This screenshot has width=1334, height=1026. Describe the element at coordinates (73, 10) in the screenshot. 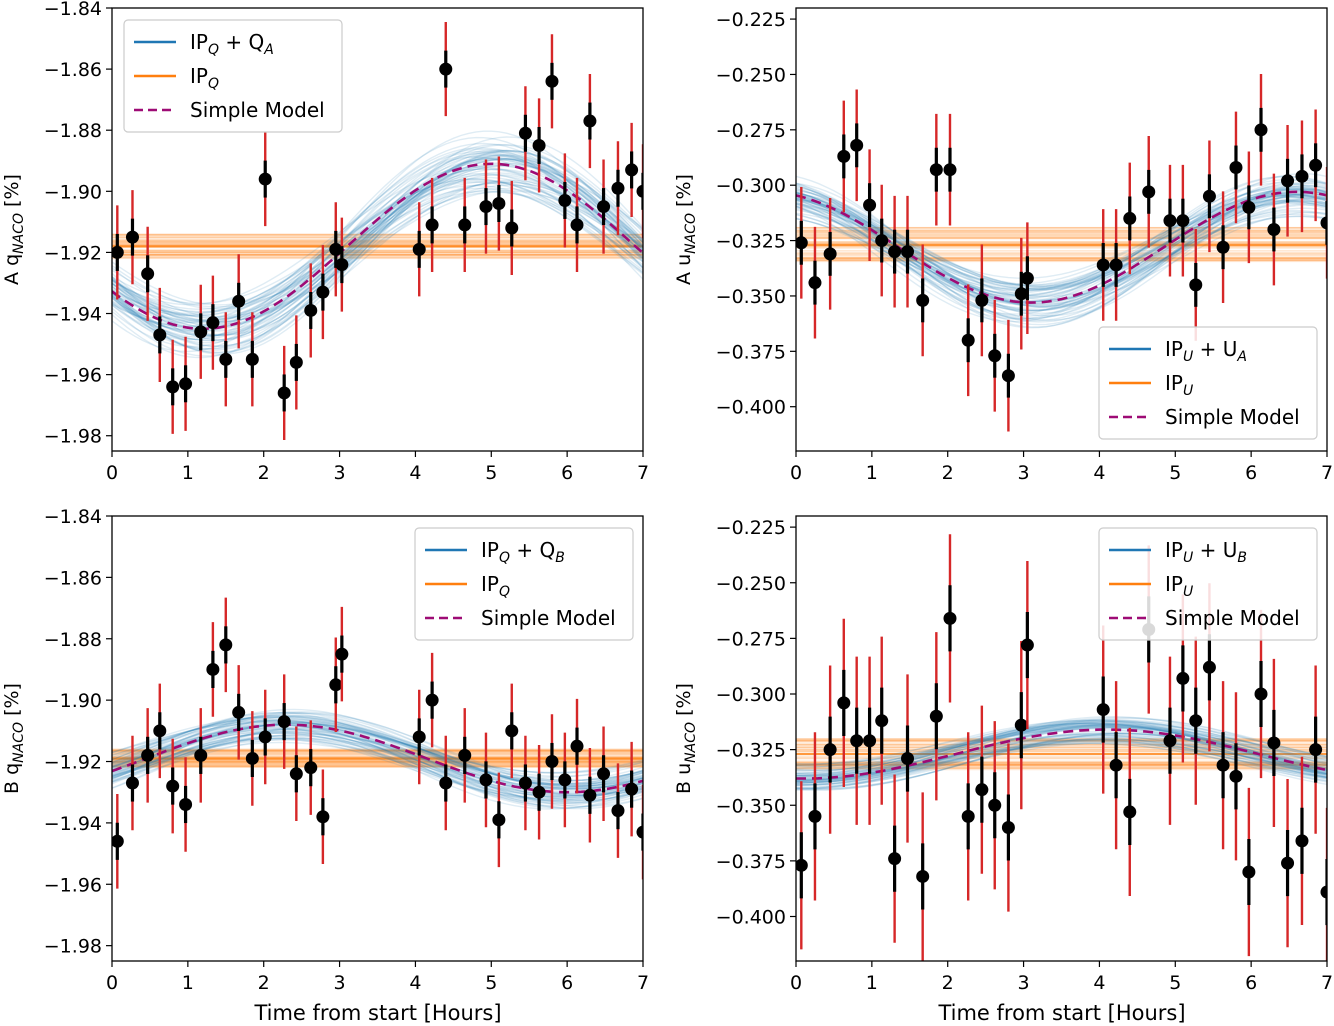

I see `y-tick-label: −1.84` at that location.